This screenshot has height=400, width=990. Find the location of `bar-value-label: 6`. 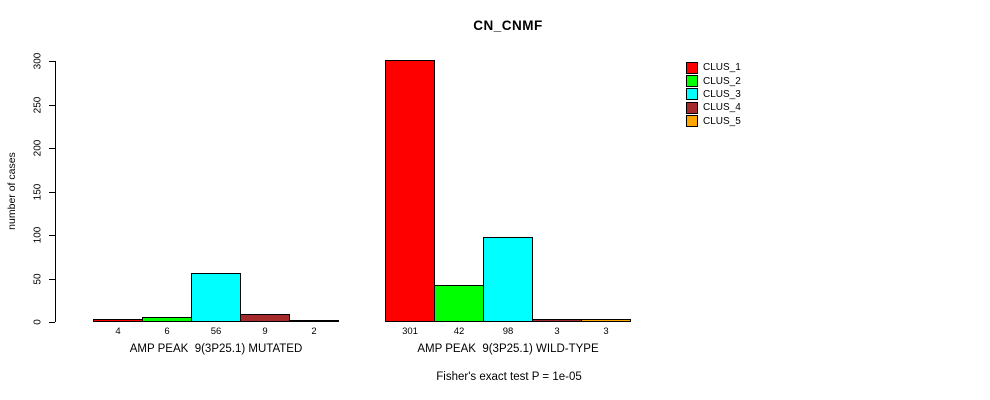

bar-value-label: 6 is located at coordinates (167, 331).